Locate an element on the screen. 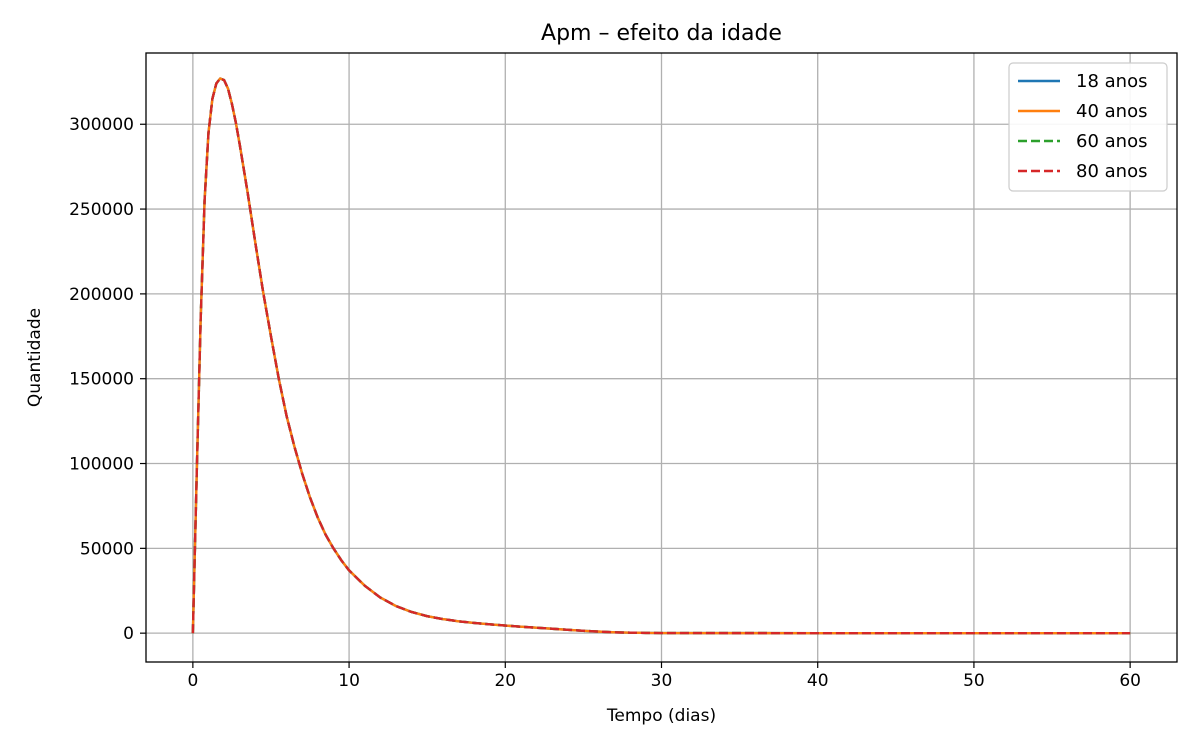 The image size is (1200, 750). legend-box is located at coordinates (1088, 127).